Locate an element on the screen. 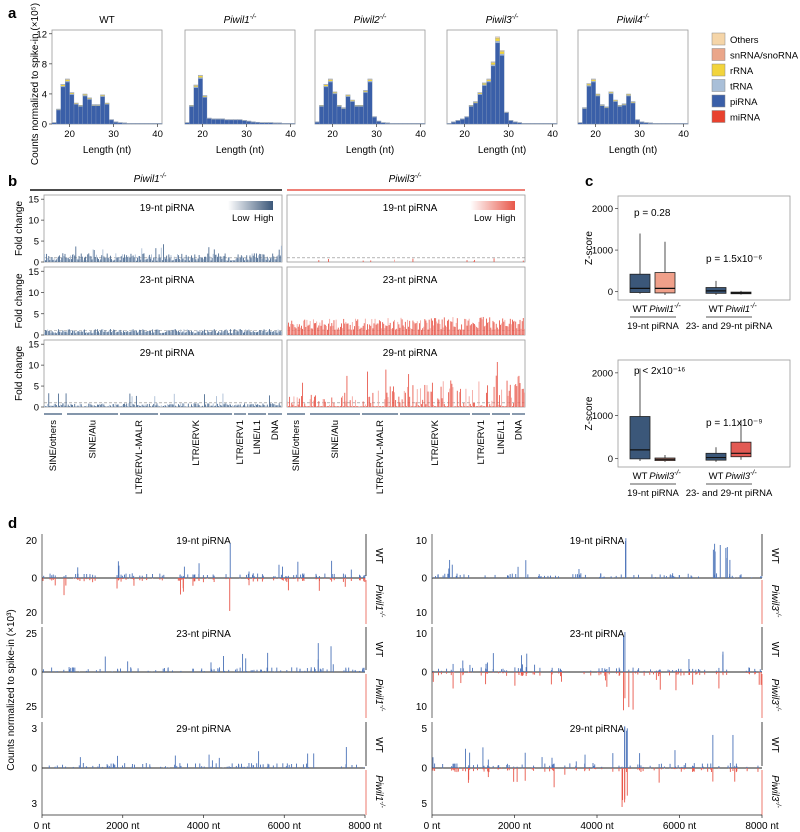  panel-d-ko-label: Piwil1-/- is located at coordinates (379, 695).